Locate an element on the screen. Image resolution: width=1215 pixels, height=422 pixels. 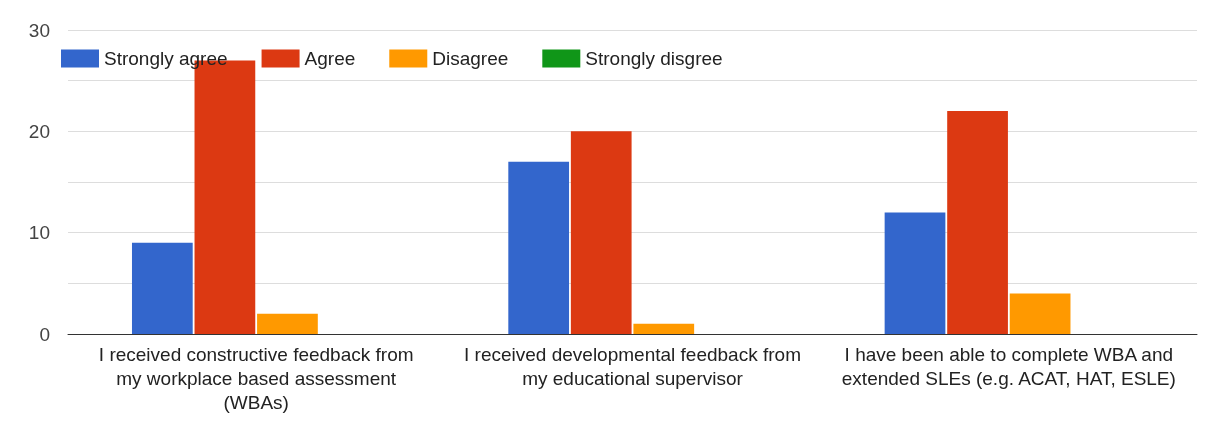
legend-label: Disagree is located at coordinates (470, 58).